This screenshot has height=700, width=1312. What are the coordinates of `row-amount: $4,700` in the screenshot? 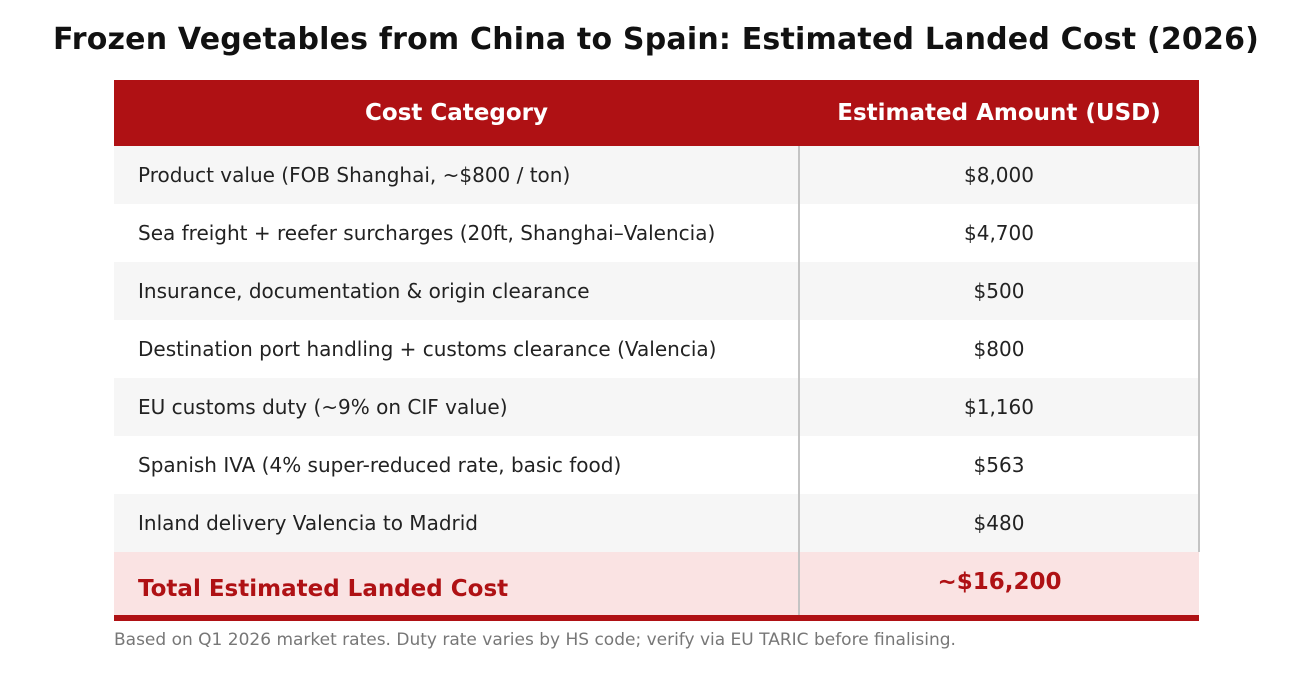 It's located at (999, 233).